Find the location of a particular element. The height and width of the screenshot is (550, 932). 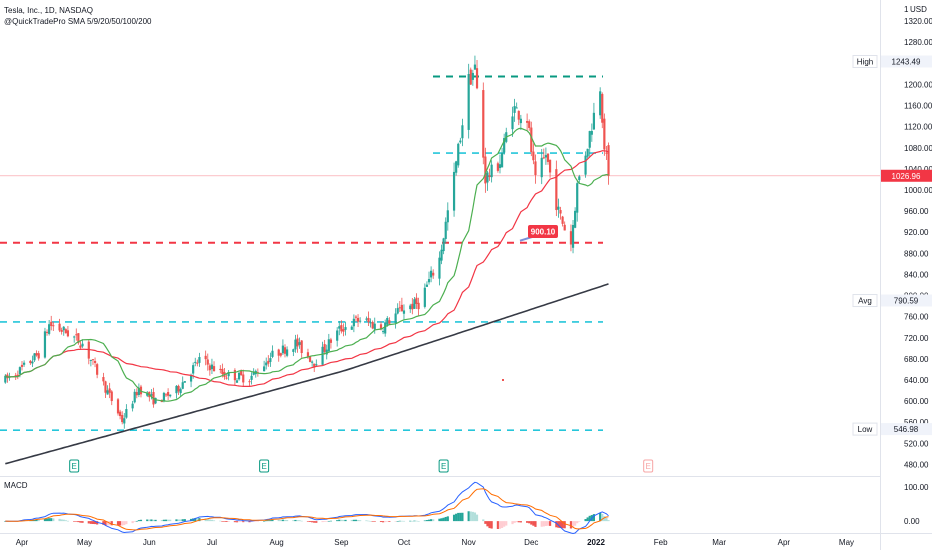

price-tick-label: 520.00 is located at coordinates (916, 443).